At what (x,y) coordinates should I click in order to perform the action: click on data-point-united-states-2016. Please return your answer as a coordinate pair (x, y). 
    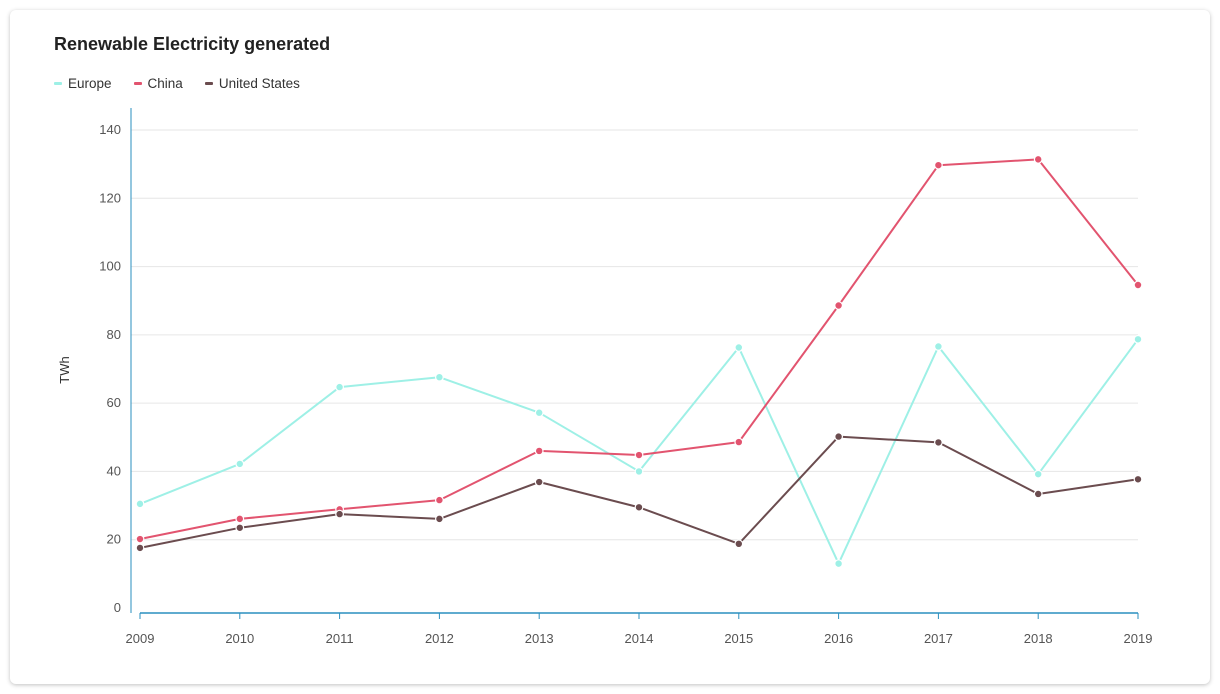
    Looking at the image, I should click on (838, 437).